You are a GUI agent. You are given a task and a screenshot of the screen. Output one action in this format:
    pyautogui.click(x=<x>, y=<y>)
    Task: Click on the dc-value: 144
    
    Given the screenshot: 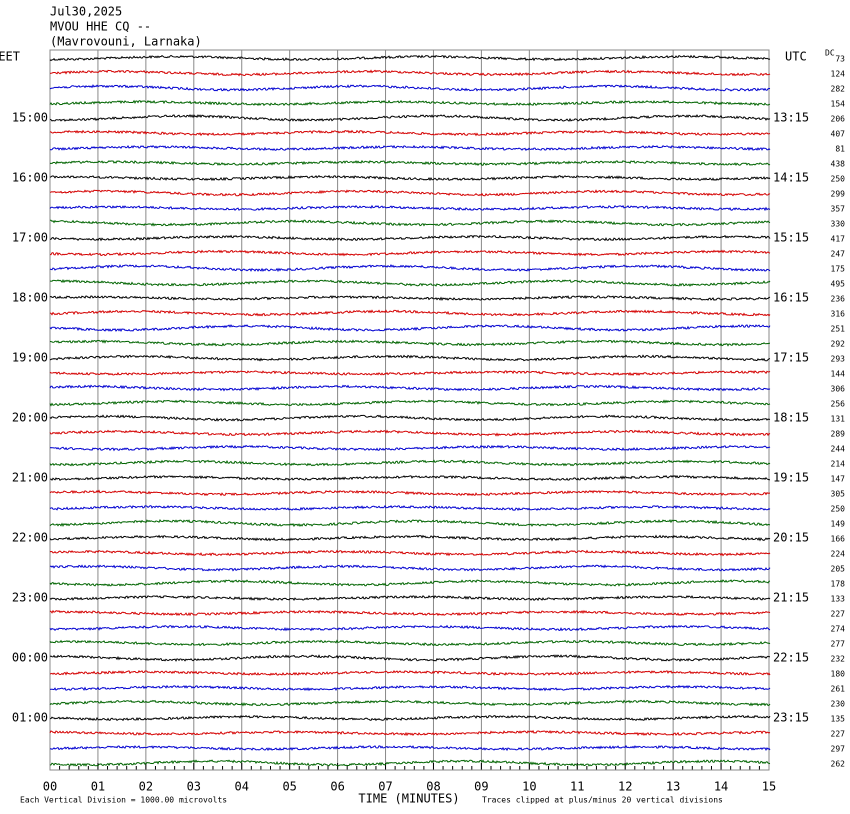 What is the action you would take?
    pyautogui.click(x=838, y=374)
    